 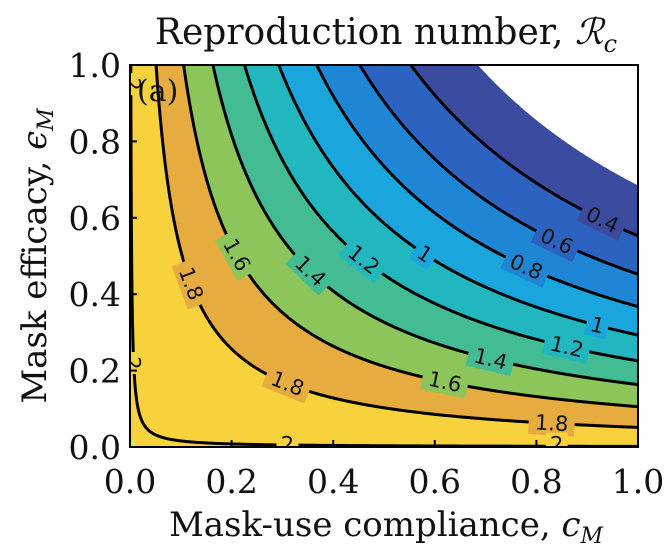 I want to click on x-tick-label: 0.2, so click(x=231, y=481).